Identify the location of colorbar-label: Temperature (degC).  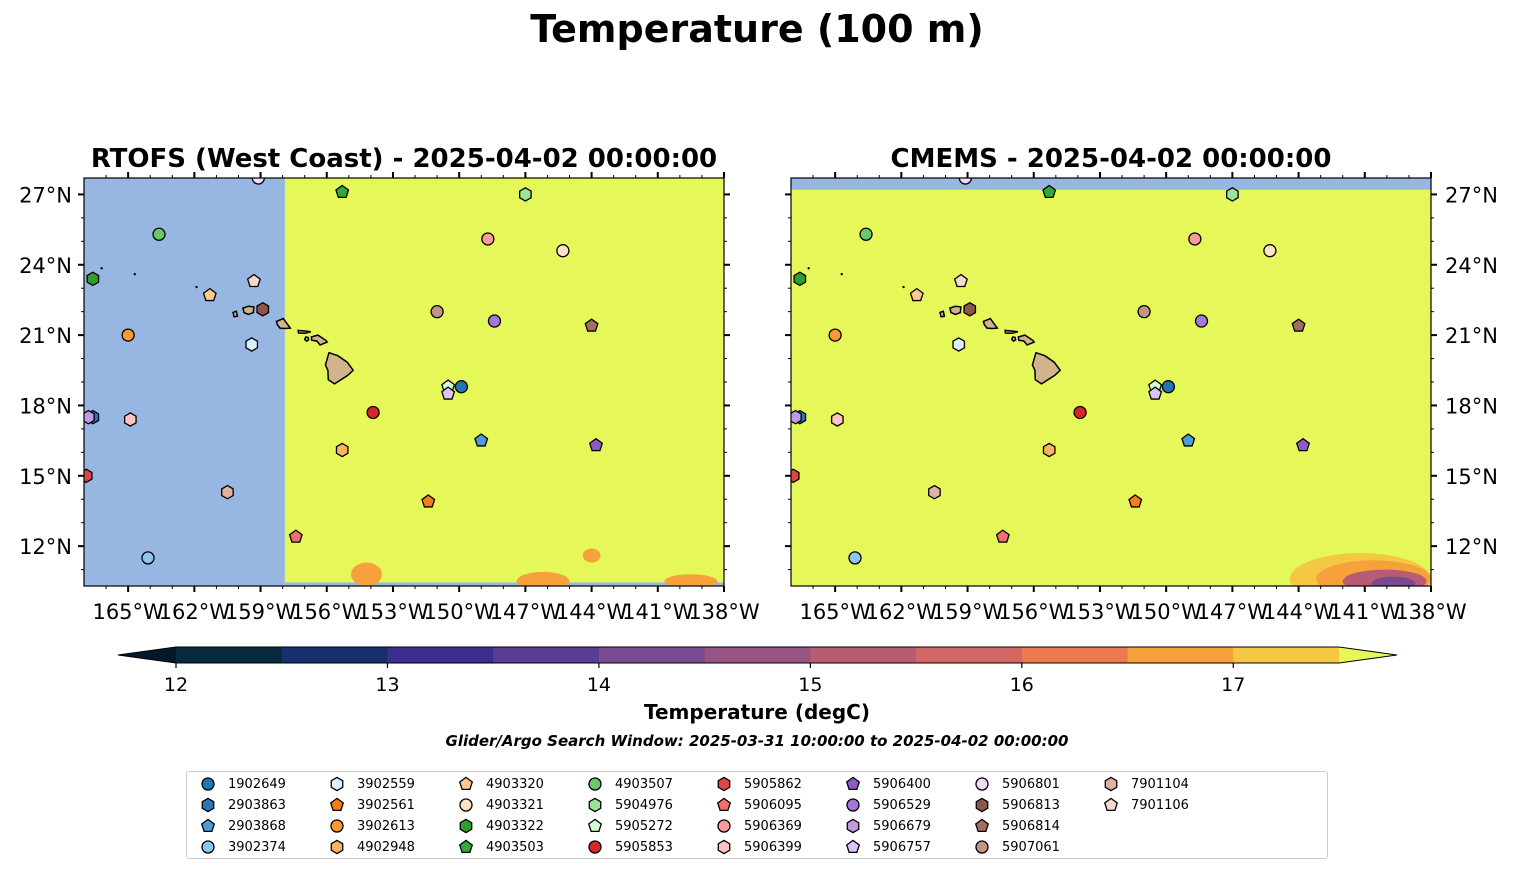
(757, 712).